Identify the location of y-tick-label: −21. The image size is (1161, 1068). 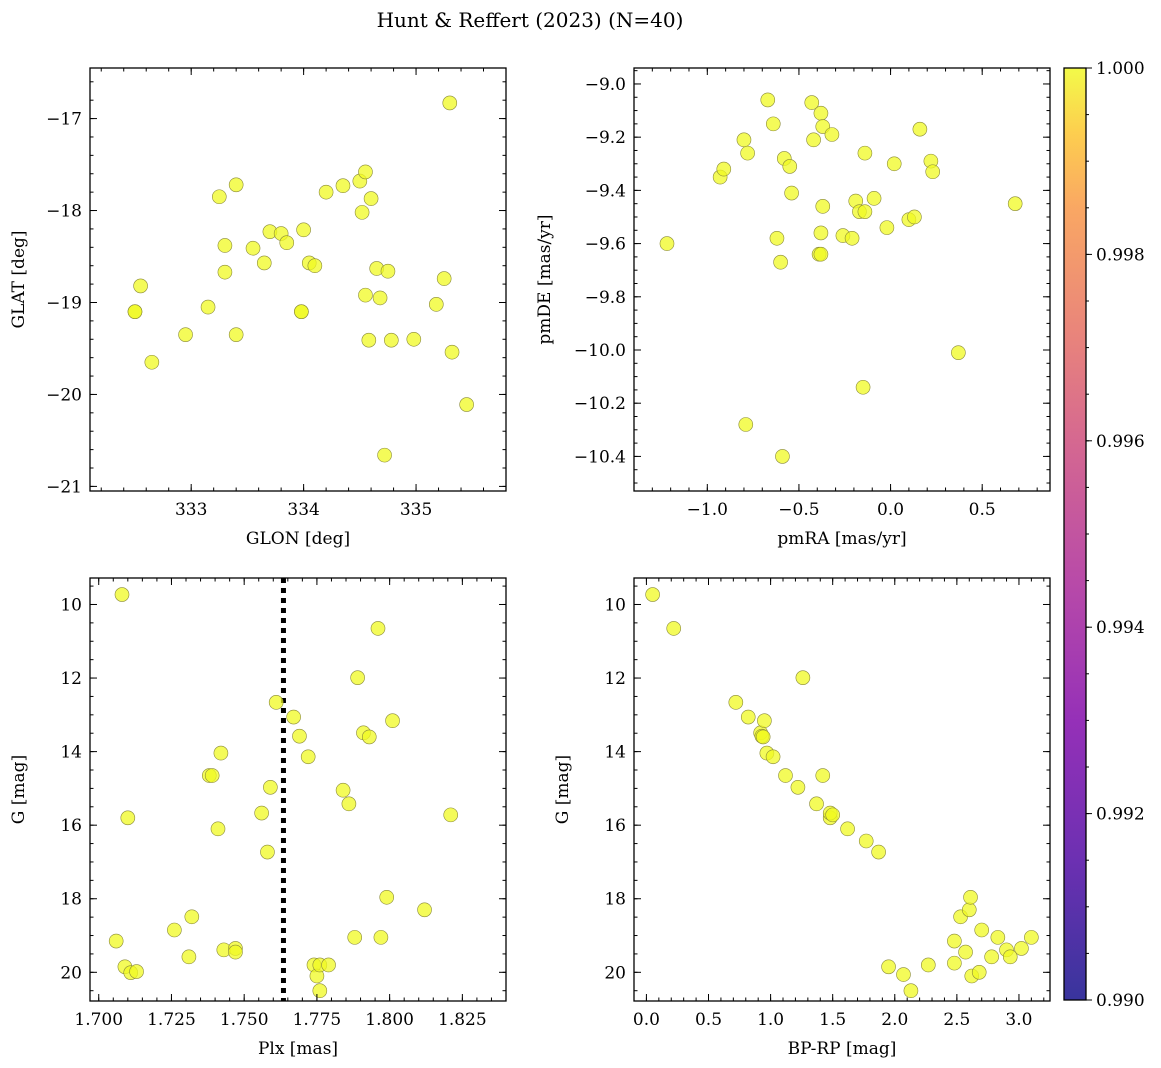
(64, 487).